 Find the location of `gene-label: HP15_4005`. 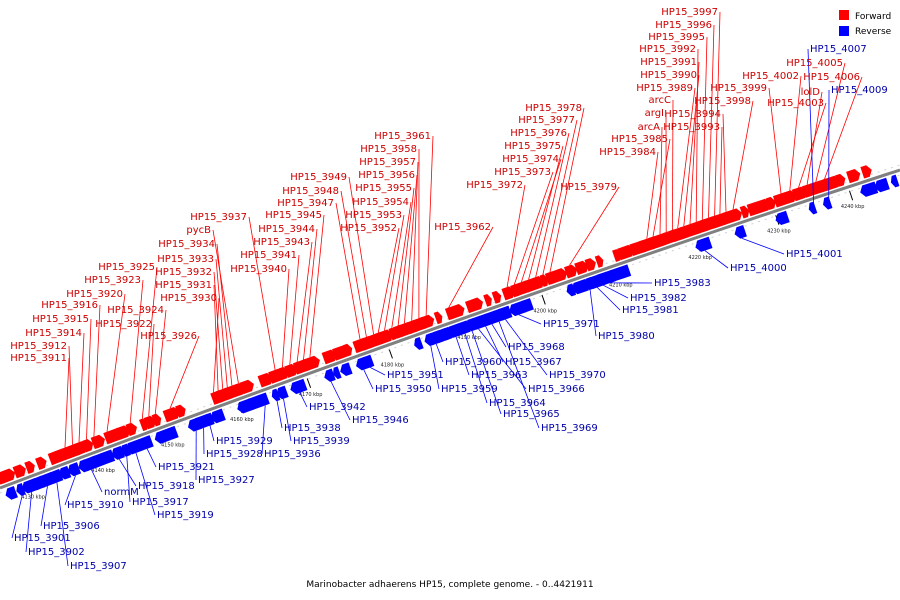

gene-label: HP15_4005 is located at coordinates (814, 63).